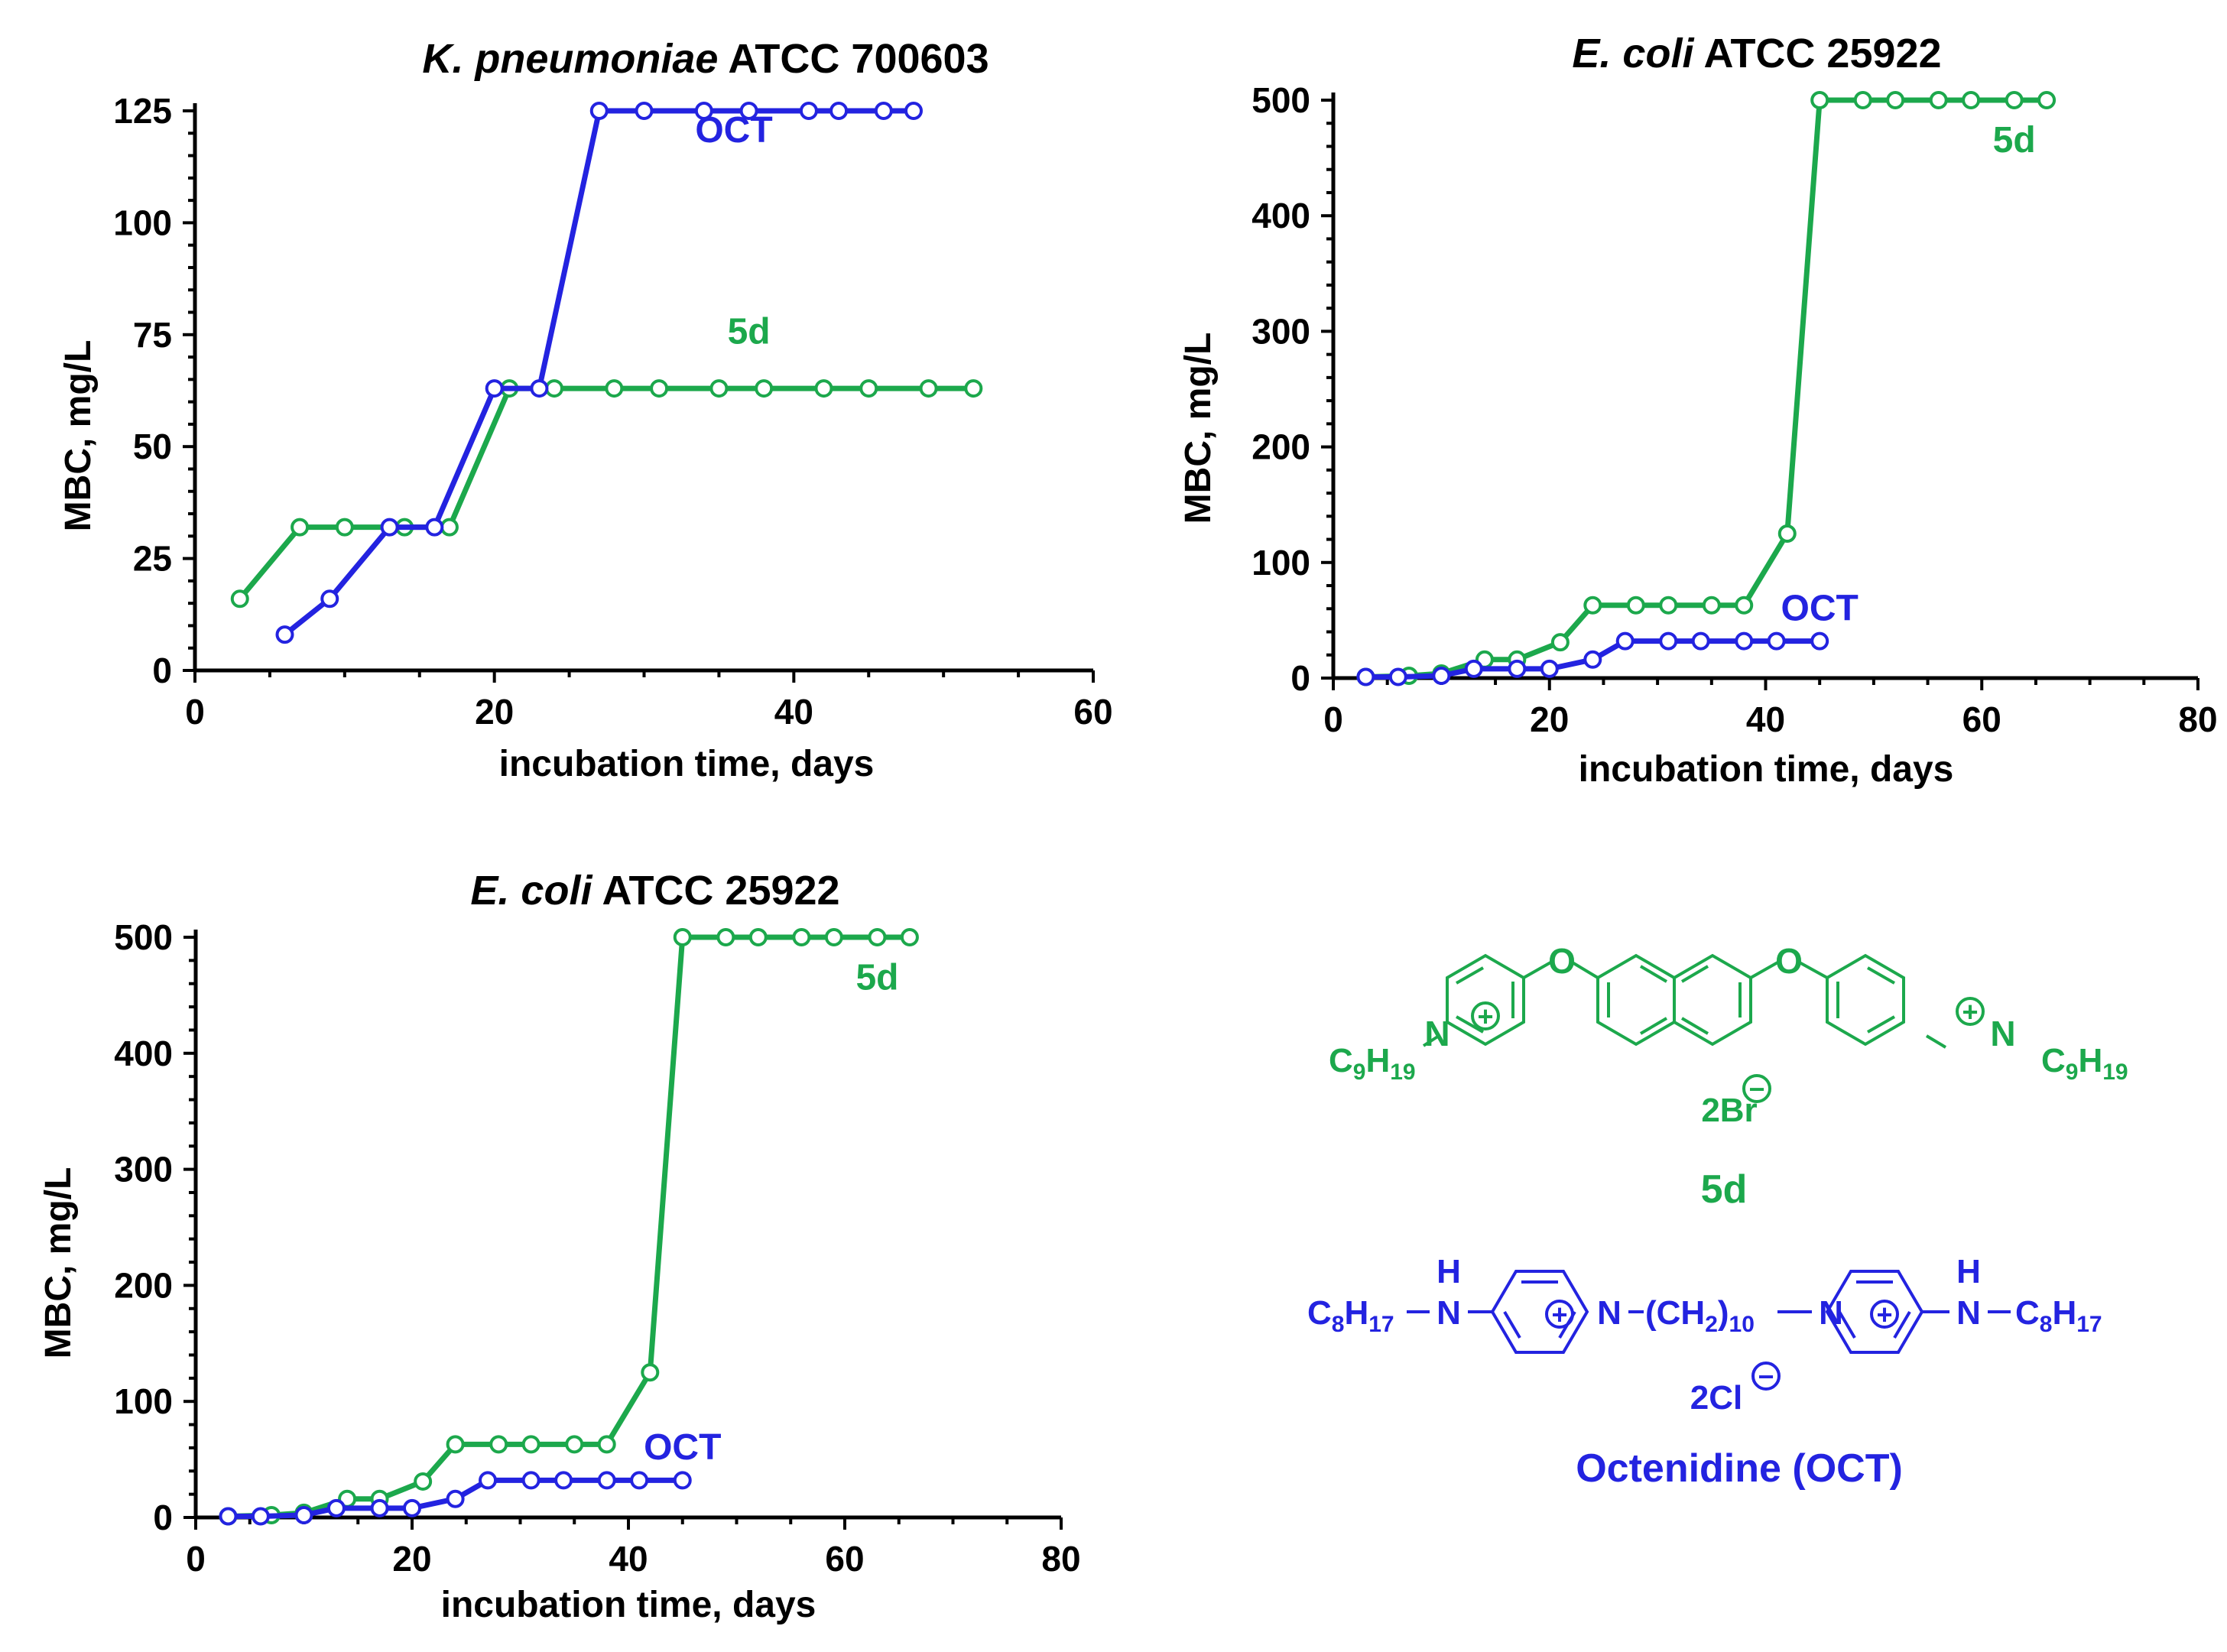 The height and width of the screenshot is (1652, 2227). I want to click on x-tick-label: 0, so click(195, 712).